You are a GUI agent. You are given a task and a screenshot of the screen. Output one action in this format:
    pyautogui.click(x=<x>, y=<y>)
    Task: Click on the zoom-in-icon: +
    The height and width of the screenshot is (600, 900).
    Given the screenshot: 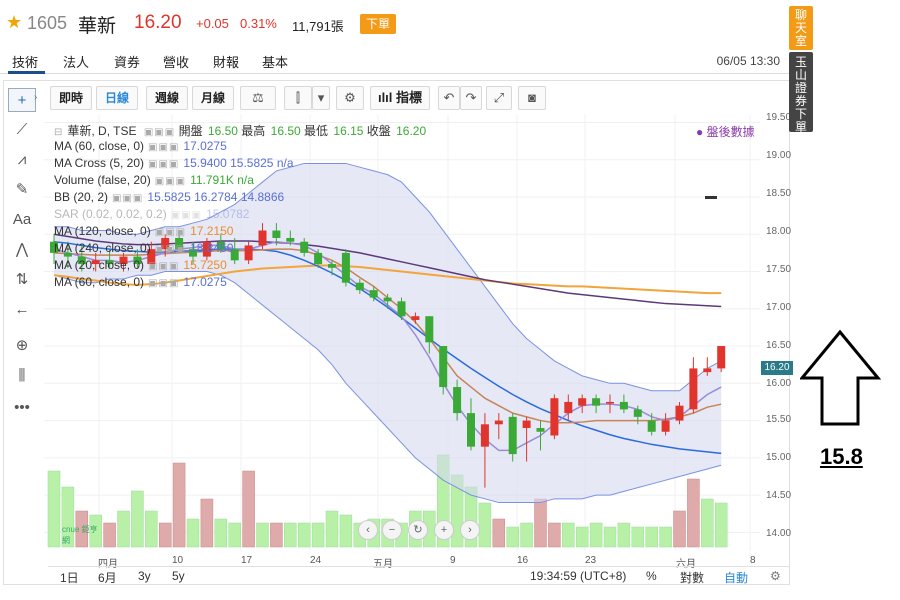 What is the action you would take?
    pyautogui.click(x=444, y=530)
    